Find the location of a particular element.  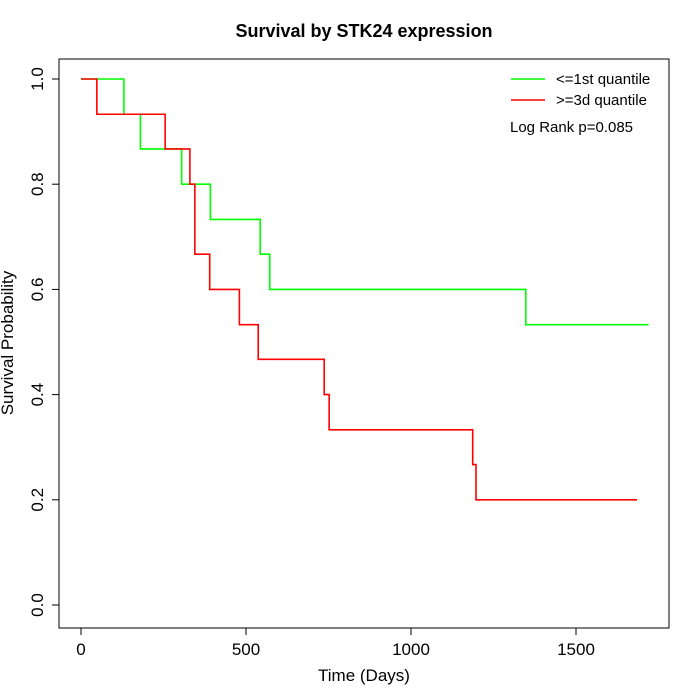

chart-title: Survival by STK24 expression is located at coordinates (363, 31).